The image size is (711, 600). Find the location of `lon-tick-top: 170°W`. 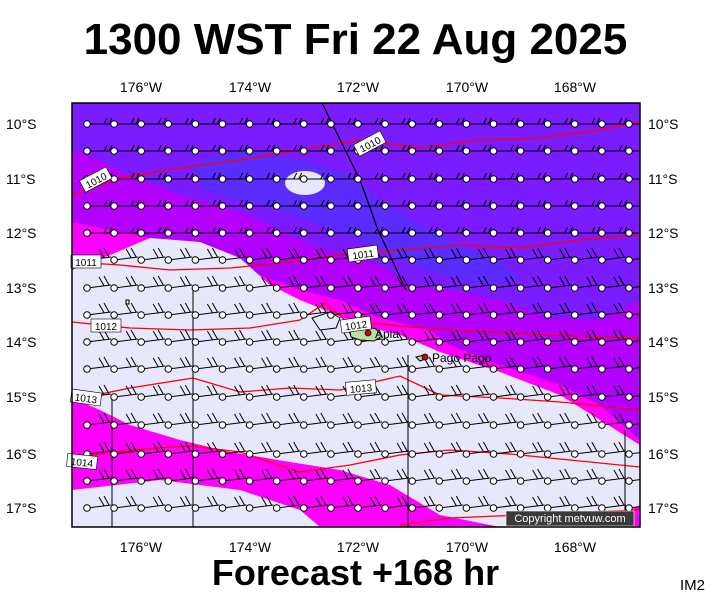

lon-tick-top: 170°W is located at coordinates (467, 87).